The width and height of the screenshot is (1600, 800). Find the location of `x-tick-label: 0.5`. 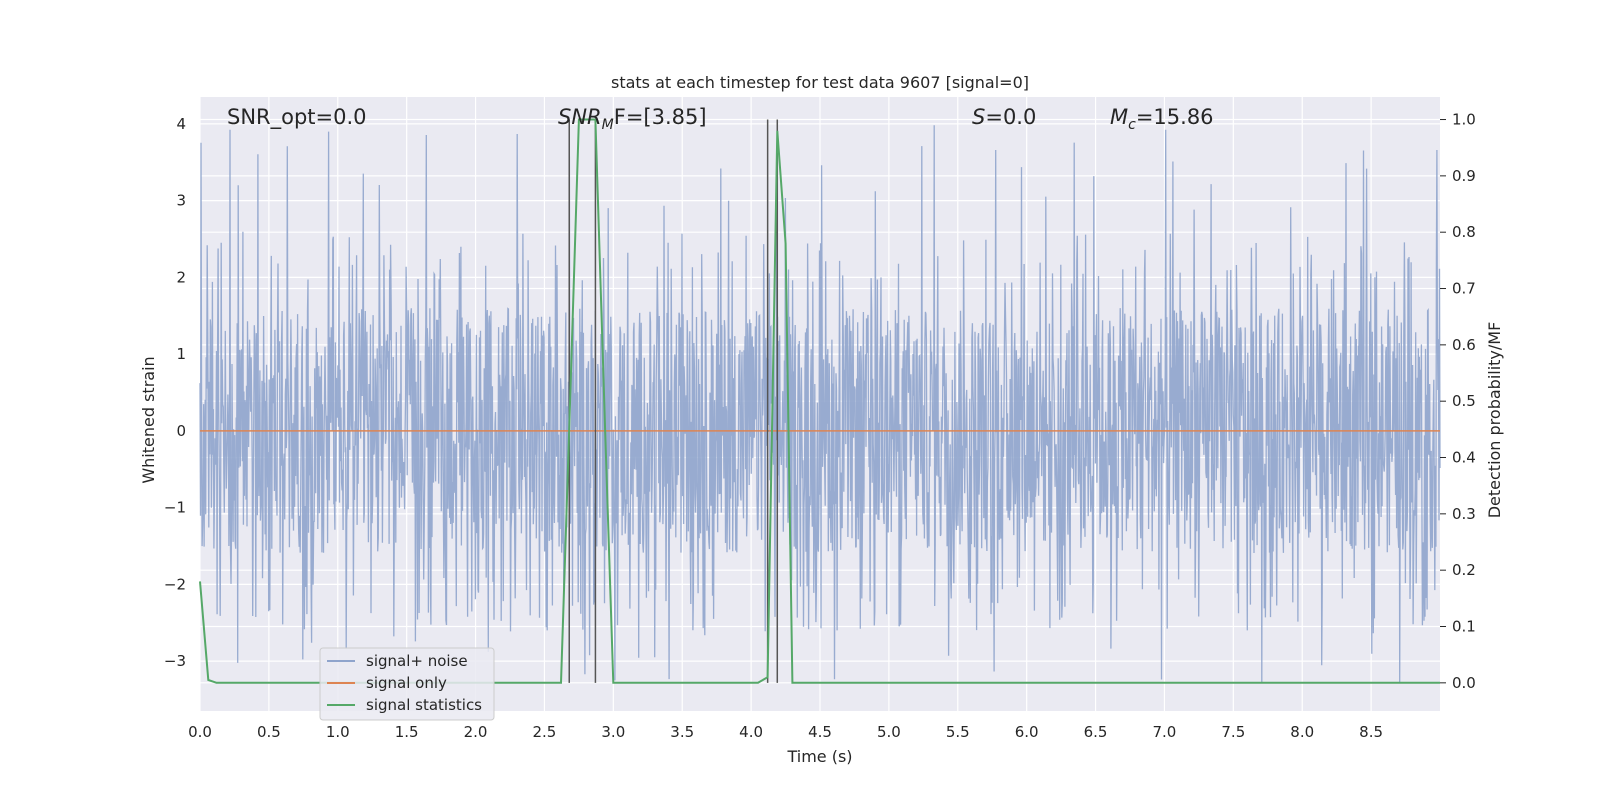

x-tick-label: 0.5 is located at coordinates (269, 732).